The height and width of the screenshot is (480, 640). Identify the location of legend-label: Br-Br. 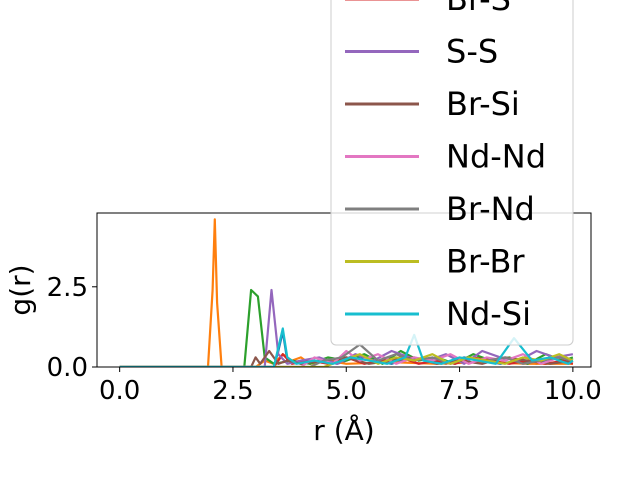
(485, 262).